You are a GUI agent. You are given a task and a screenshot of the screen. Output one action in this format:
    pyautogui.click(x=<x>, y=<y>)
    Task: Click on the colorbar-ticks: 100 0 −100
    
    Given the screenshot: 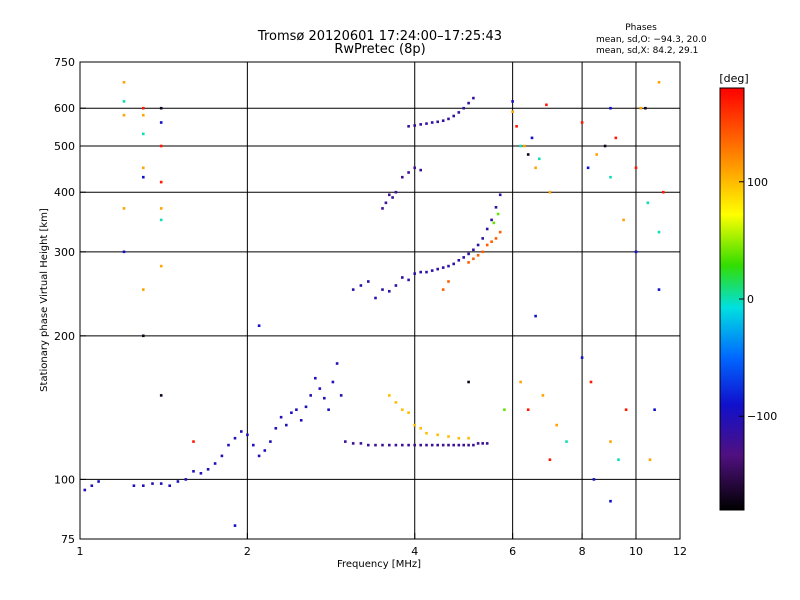 What is the action you would take?
    pyautogui.click(x=758, y=299)
    